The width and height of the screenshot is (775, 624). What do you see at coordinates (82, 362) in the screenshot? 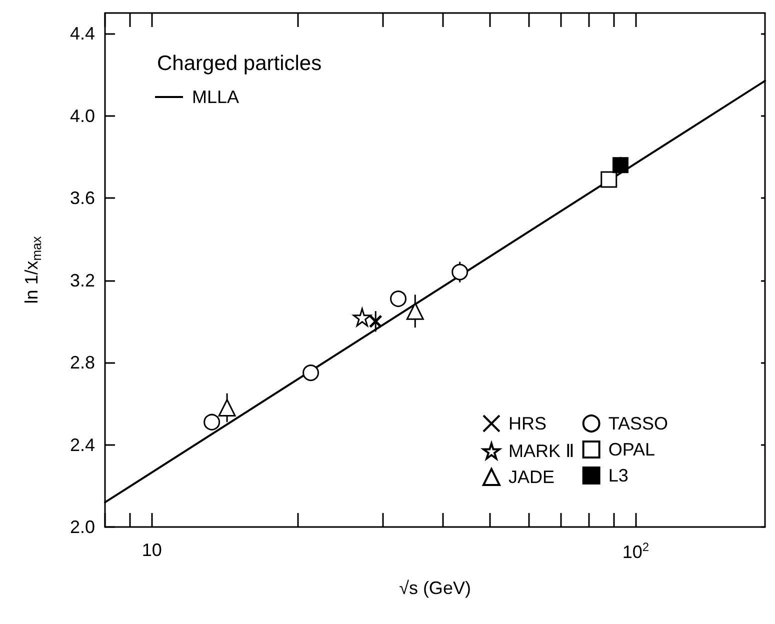
I see `y-tick-label: 2.8` at bounding box center [82, 362].